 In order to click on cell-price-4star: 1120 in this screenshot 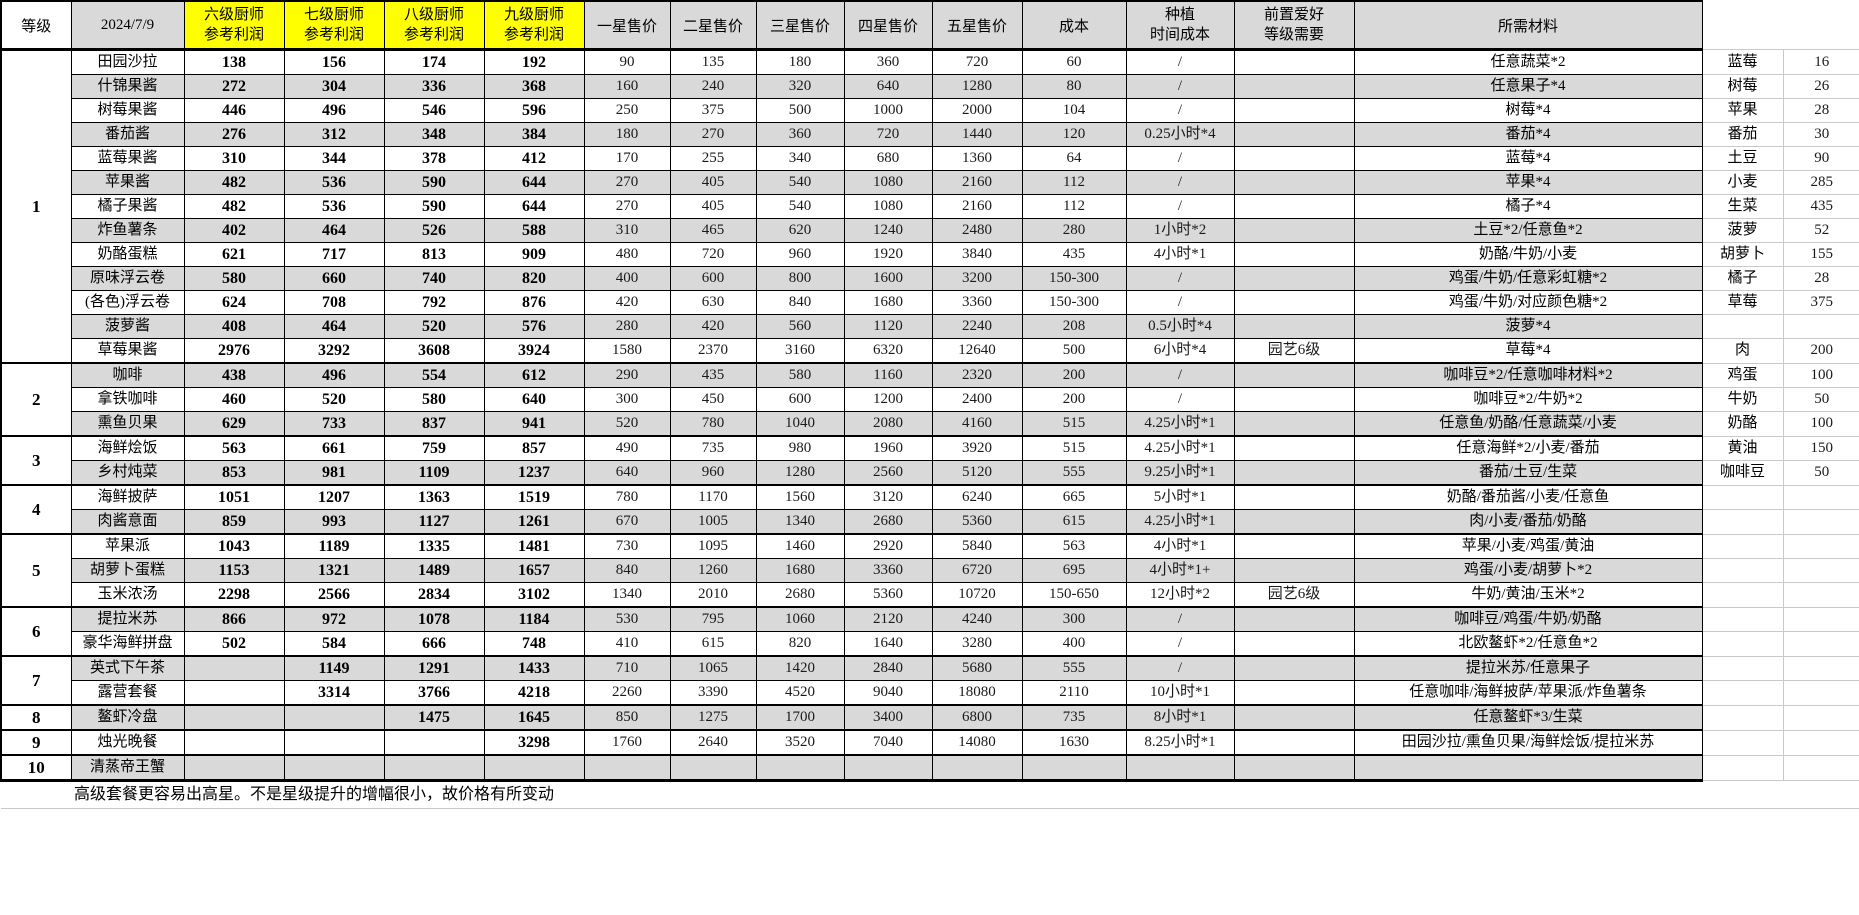, I will do `click(888, 326)`.